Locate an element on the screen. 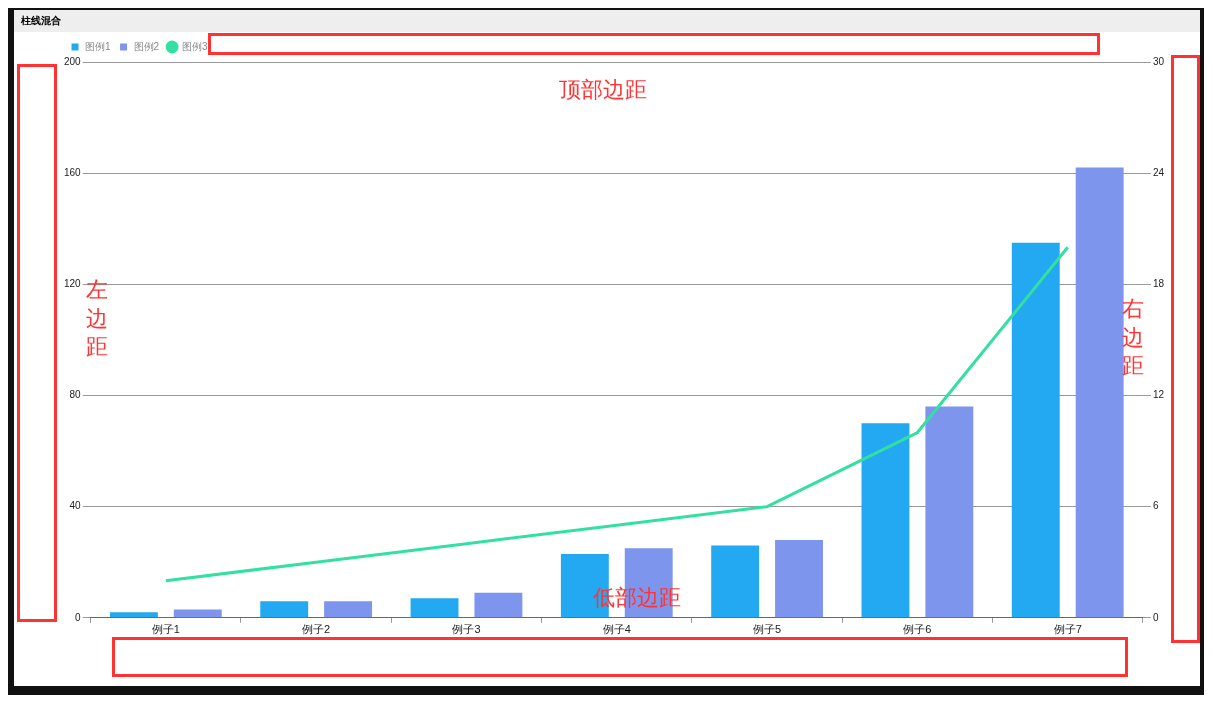 The height and width of the screenshot is (703, 1212). legend-label: 图例3 is located at coordinates (195, 46).